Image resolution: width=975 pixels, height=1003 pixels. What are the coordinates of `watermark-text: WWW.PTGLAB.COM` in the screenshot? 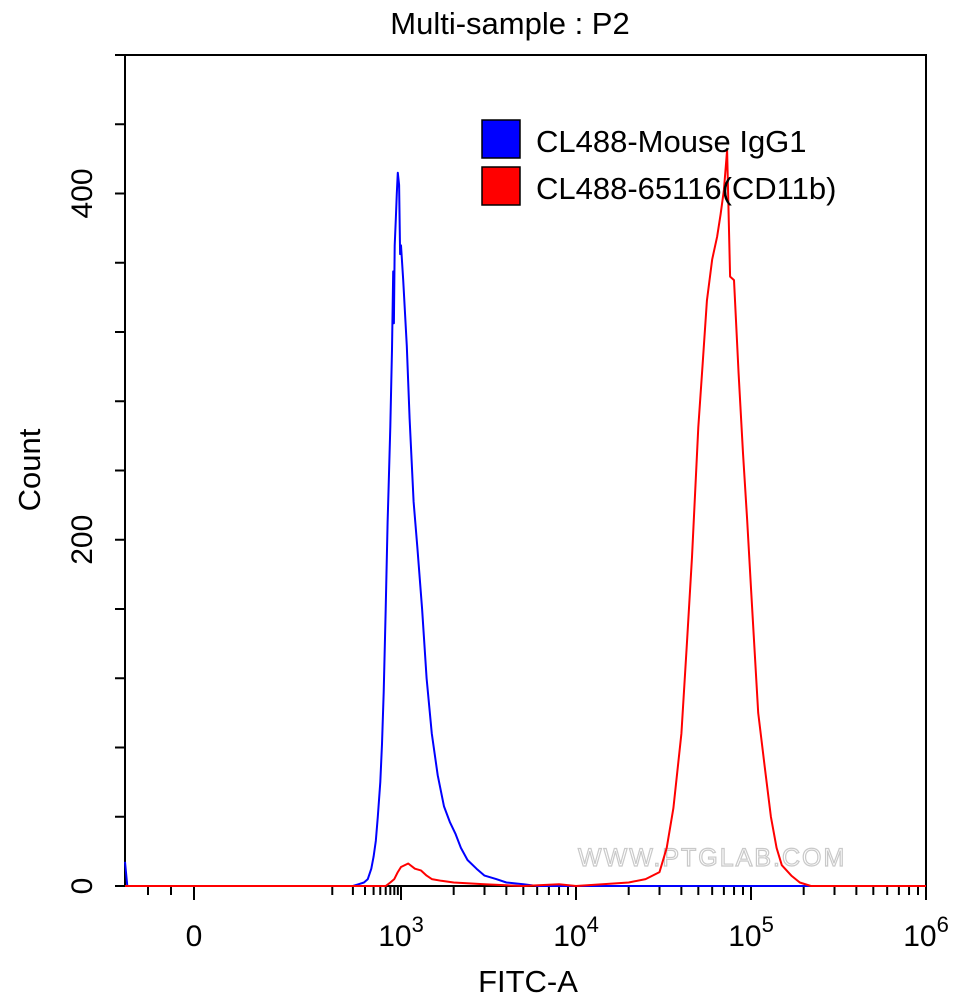 It's located at (712, 858).